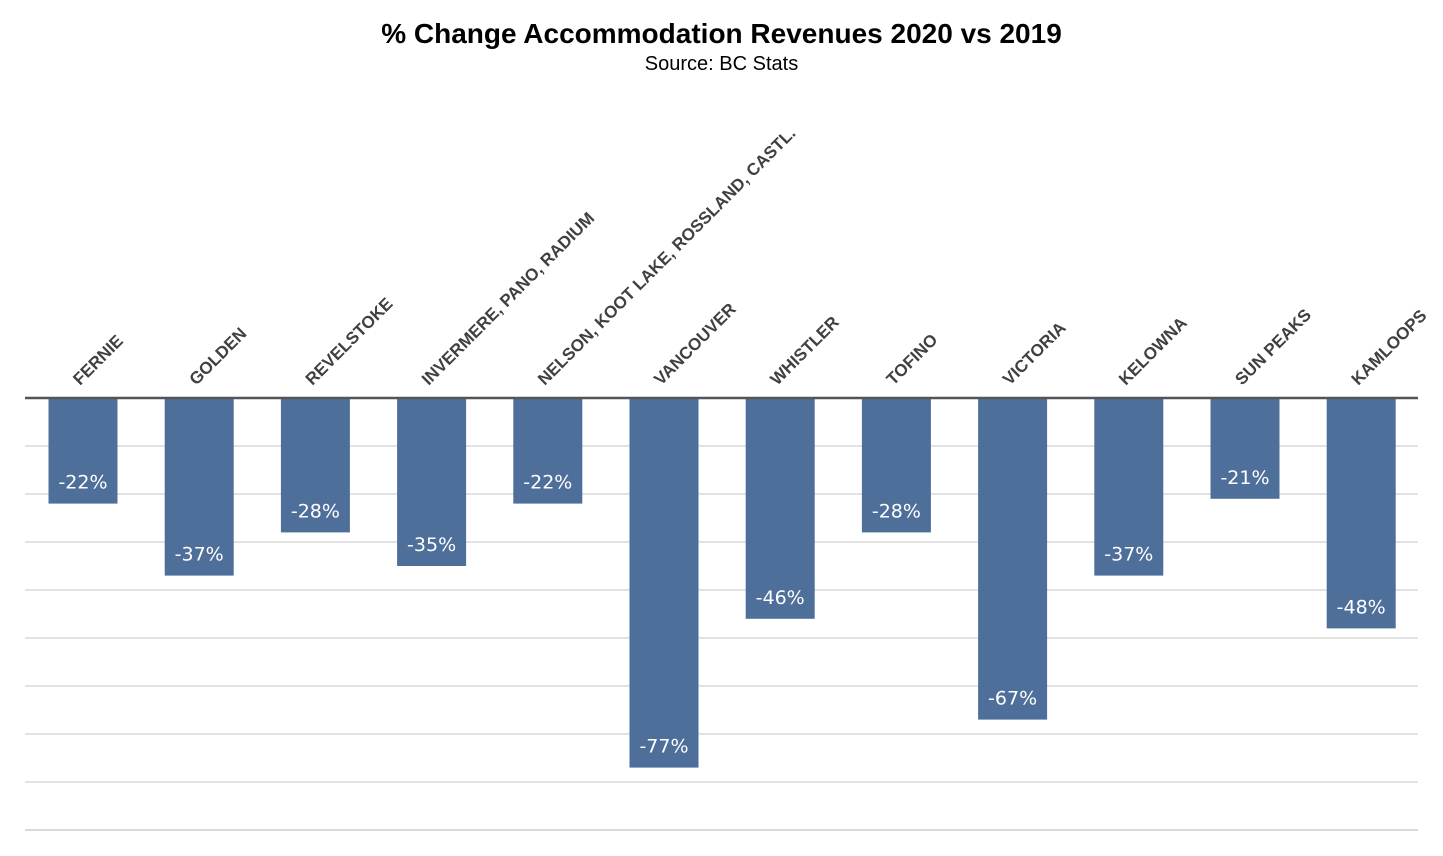 The height and width of the screenshot is (856, 1443). I want to click on chart-subtitle: Source: BC Stats, so click(721, 64).